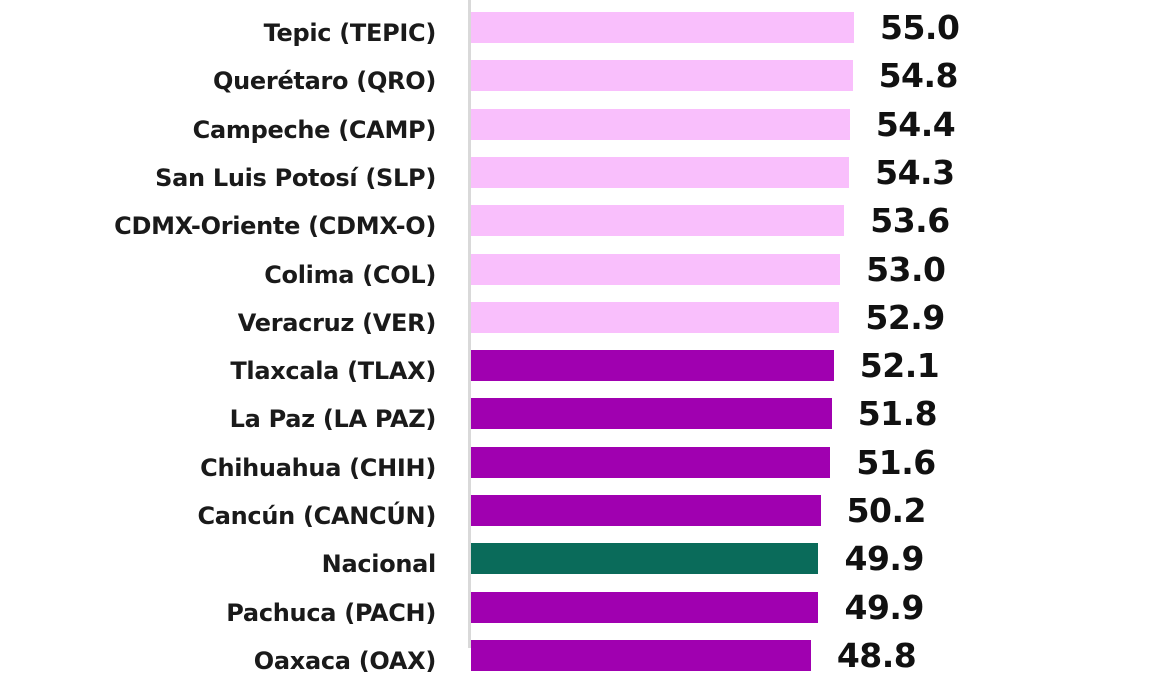 The image size is (1152, 688). I want to click on bar-row: Querétaro (QRO) 54.8, so click(576, 82).